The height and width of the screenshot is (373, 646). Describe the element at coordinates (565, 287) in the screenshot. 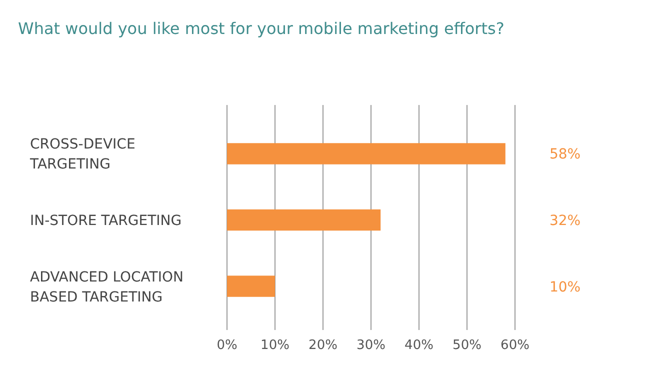

I see `data-label: 10%` at that location.